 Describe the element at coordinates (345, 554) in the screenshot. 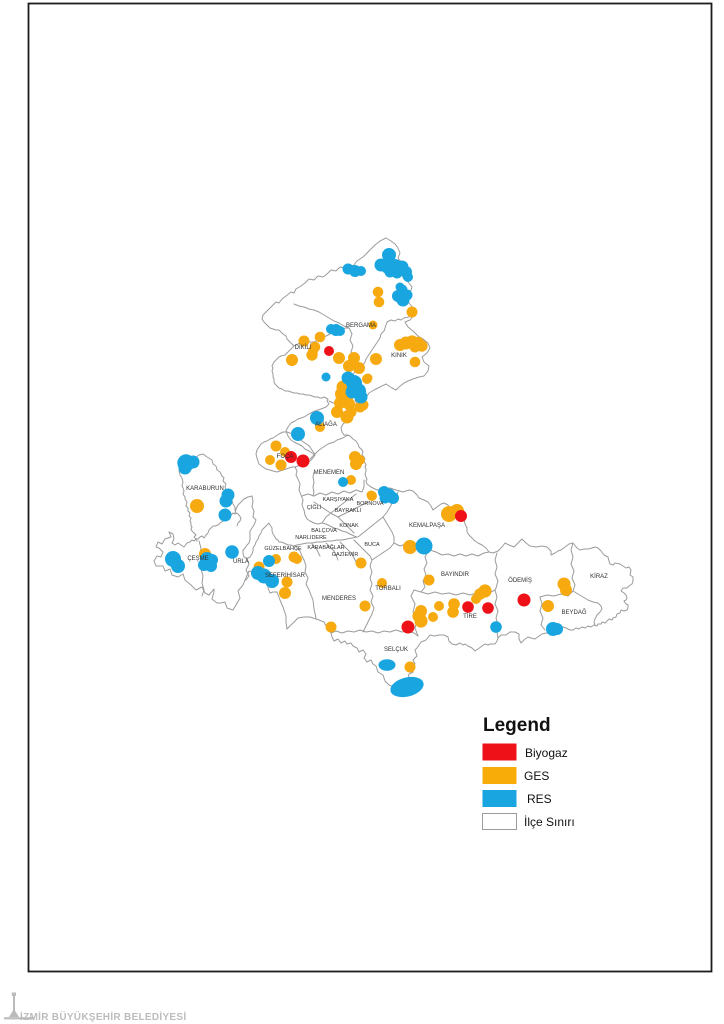

I see `svg-text: GAZİEMİR` at that location.